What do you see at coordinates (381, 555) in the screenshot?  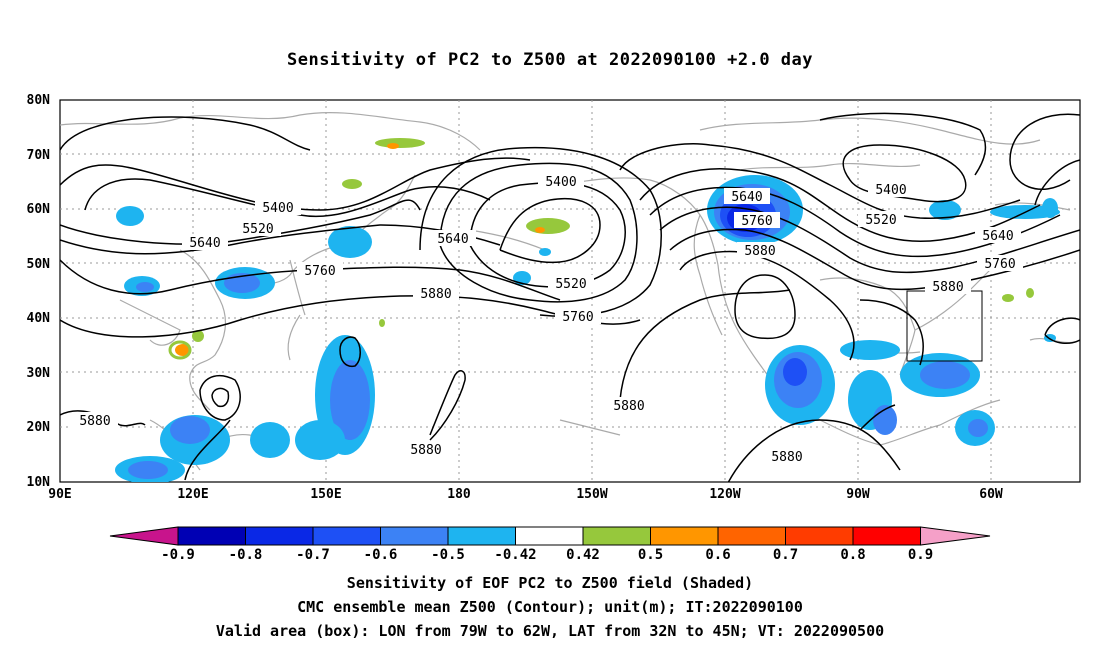 I see `colorbar-label-4: -0.6` at bounding box center [381, 555].